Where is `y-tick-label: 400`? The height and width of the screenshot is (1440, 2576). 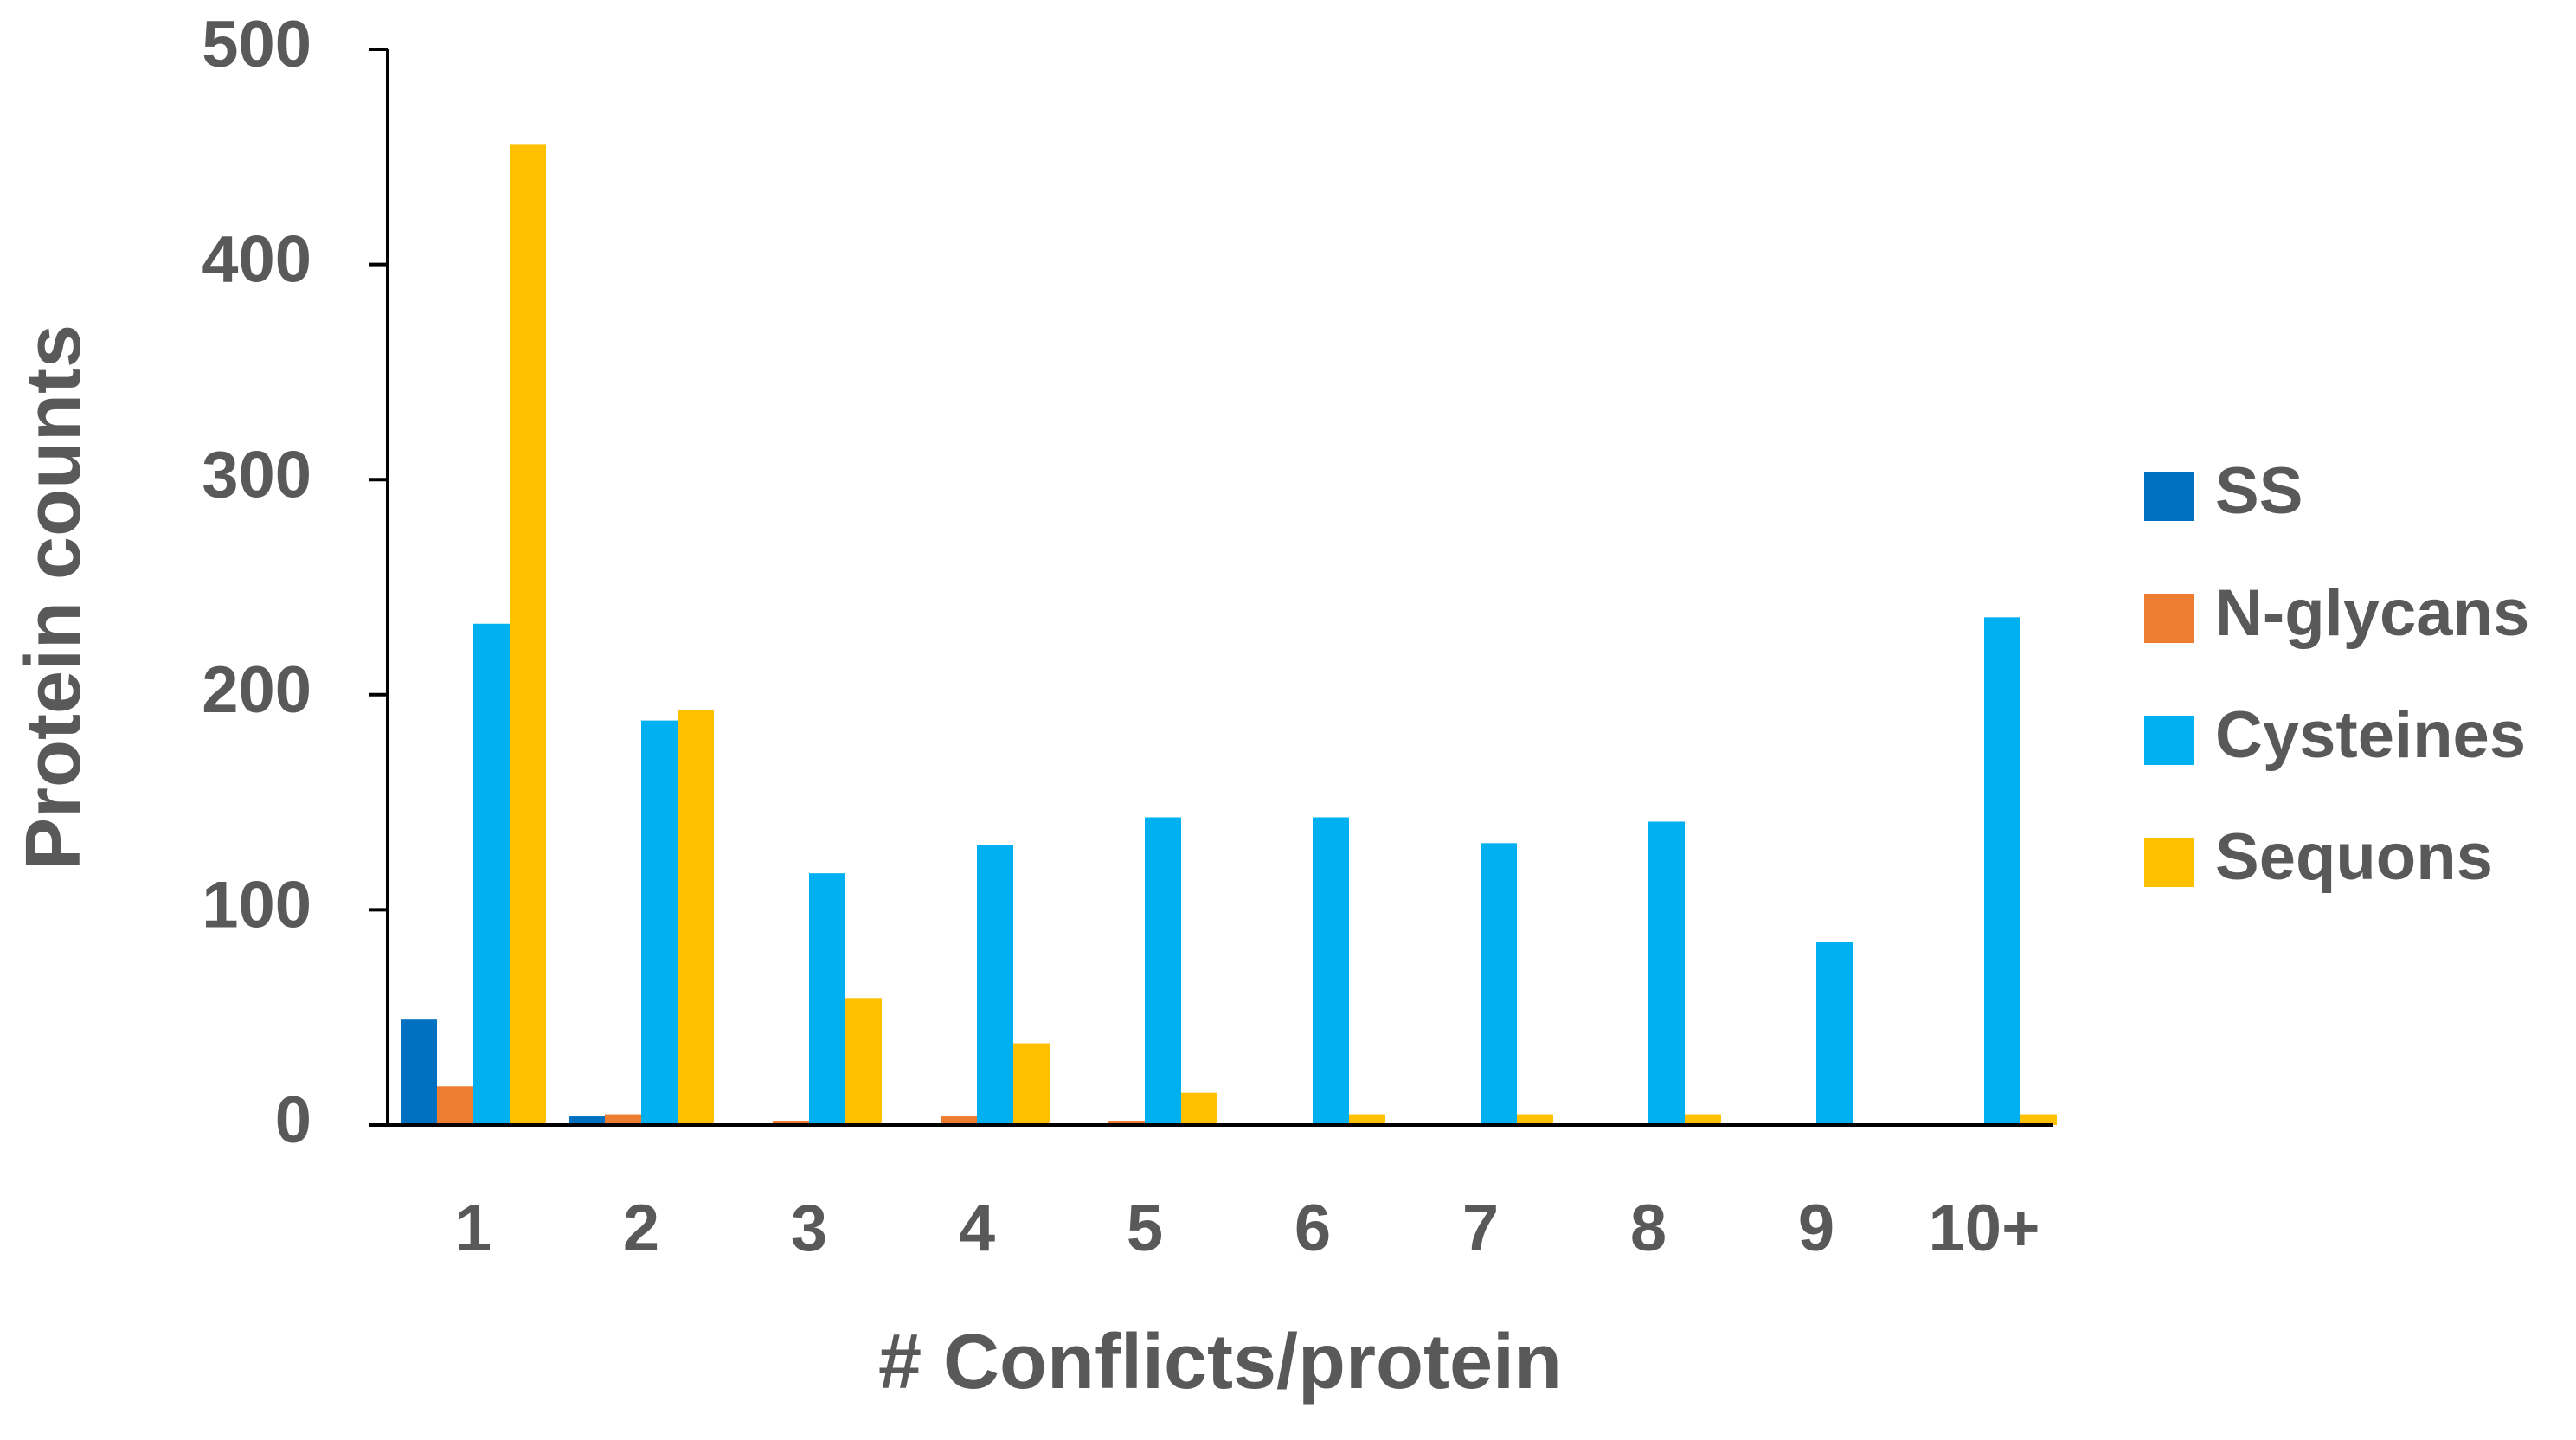
y-tick-label: 400 is located at coordinates (257, 260).